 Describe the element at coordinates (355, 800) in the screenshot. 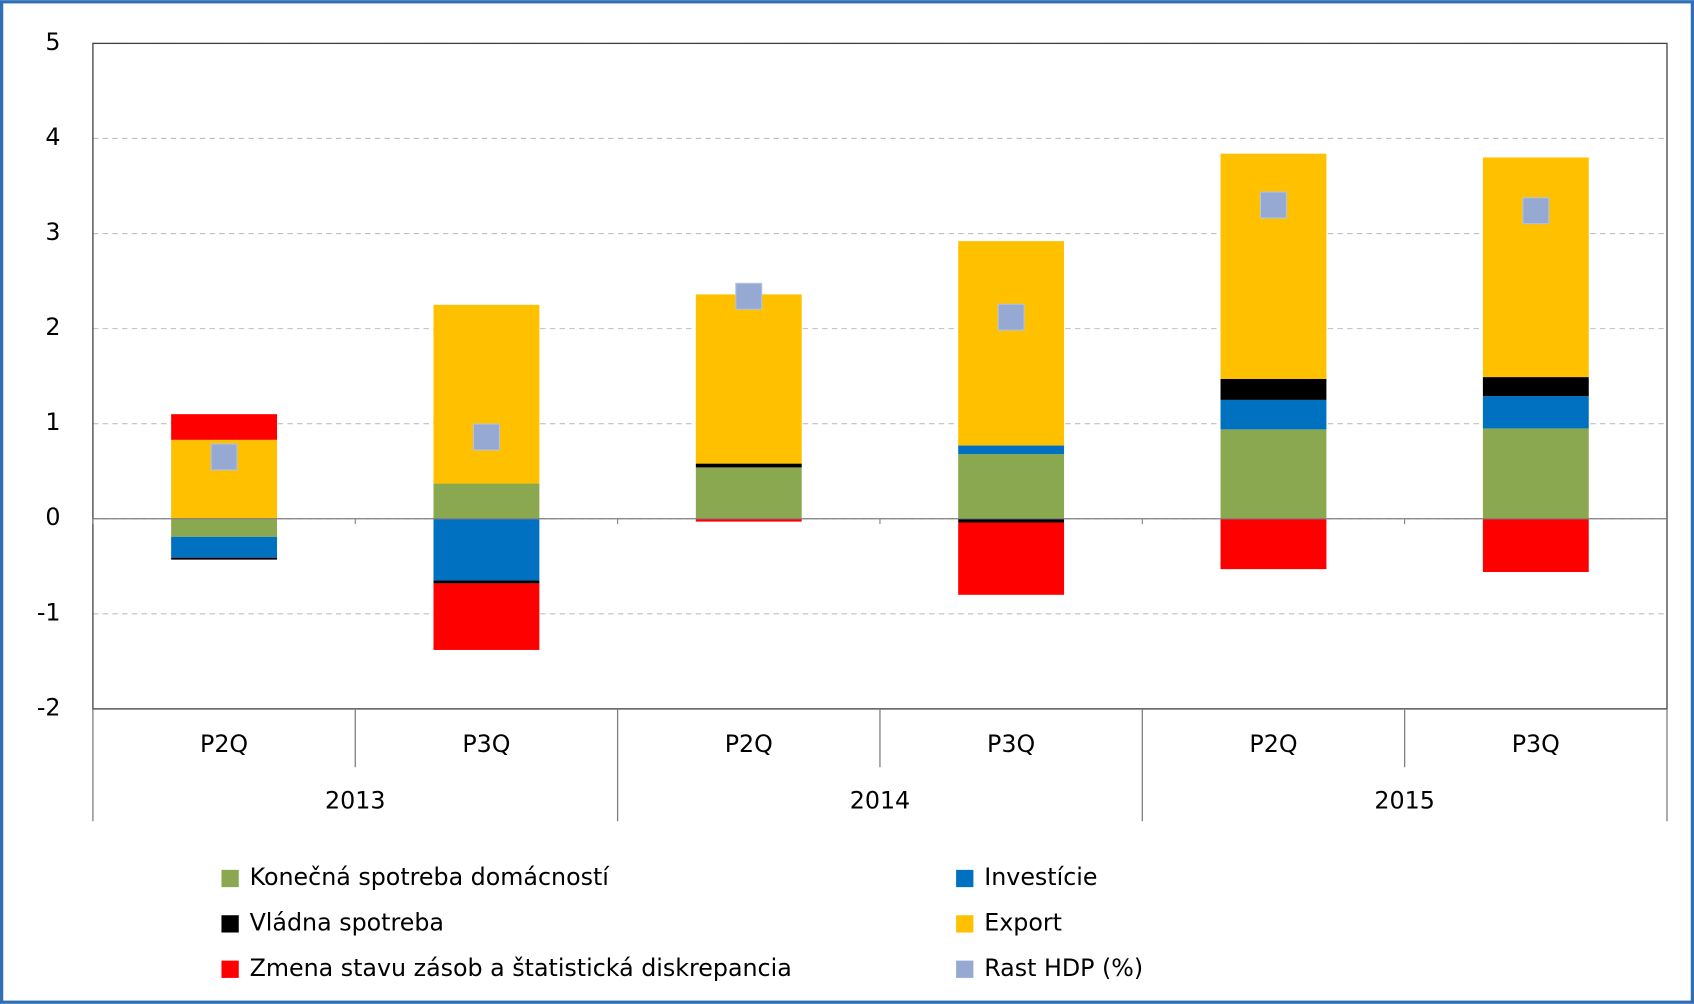

I see `group-label: 2013` at that location.